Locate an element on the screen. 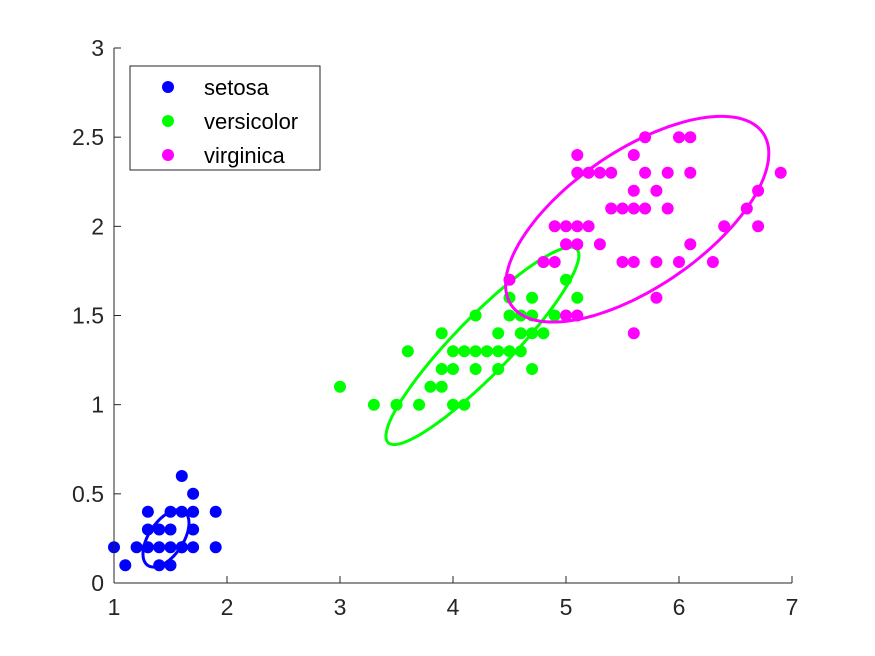  legend-label-versicolor: versicolor is located at coordinates (251, 121).